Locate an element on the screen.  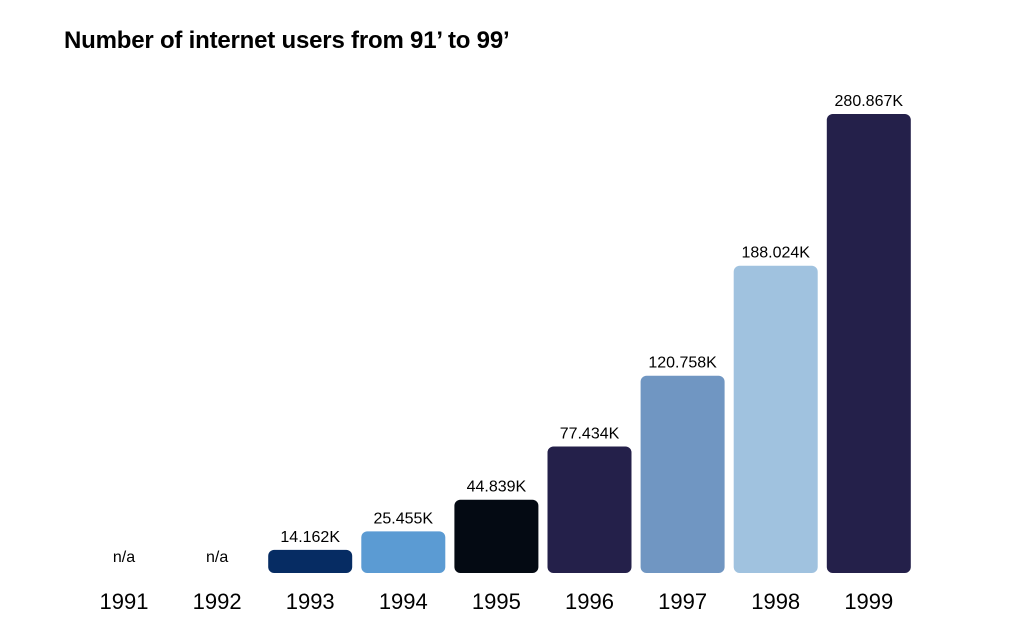
bar-1997 is located at coordinates (682, 474).